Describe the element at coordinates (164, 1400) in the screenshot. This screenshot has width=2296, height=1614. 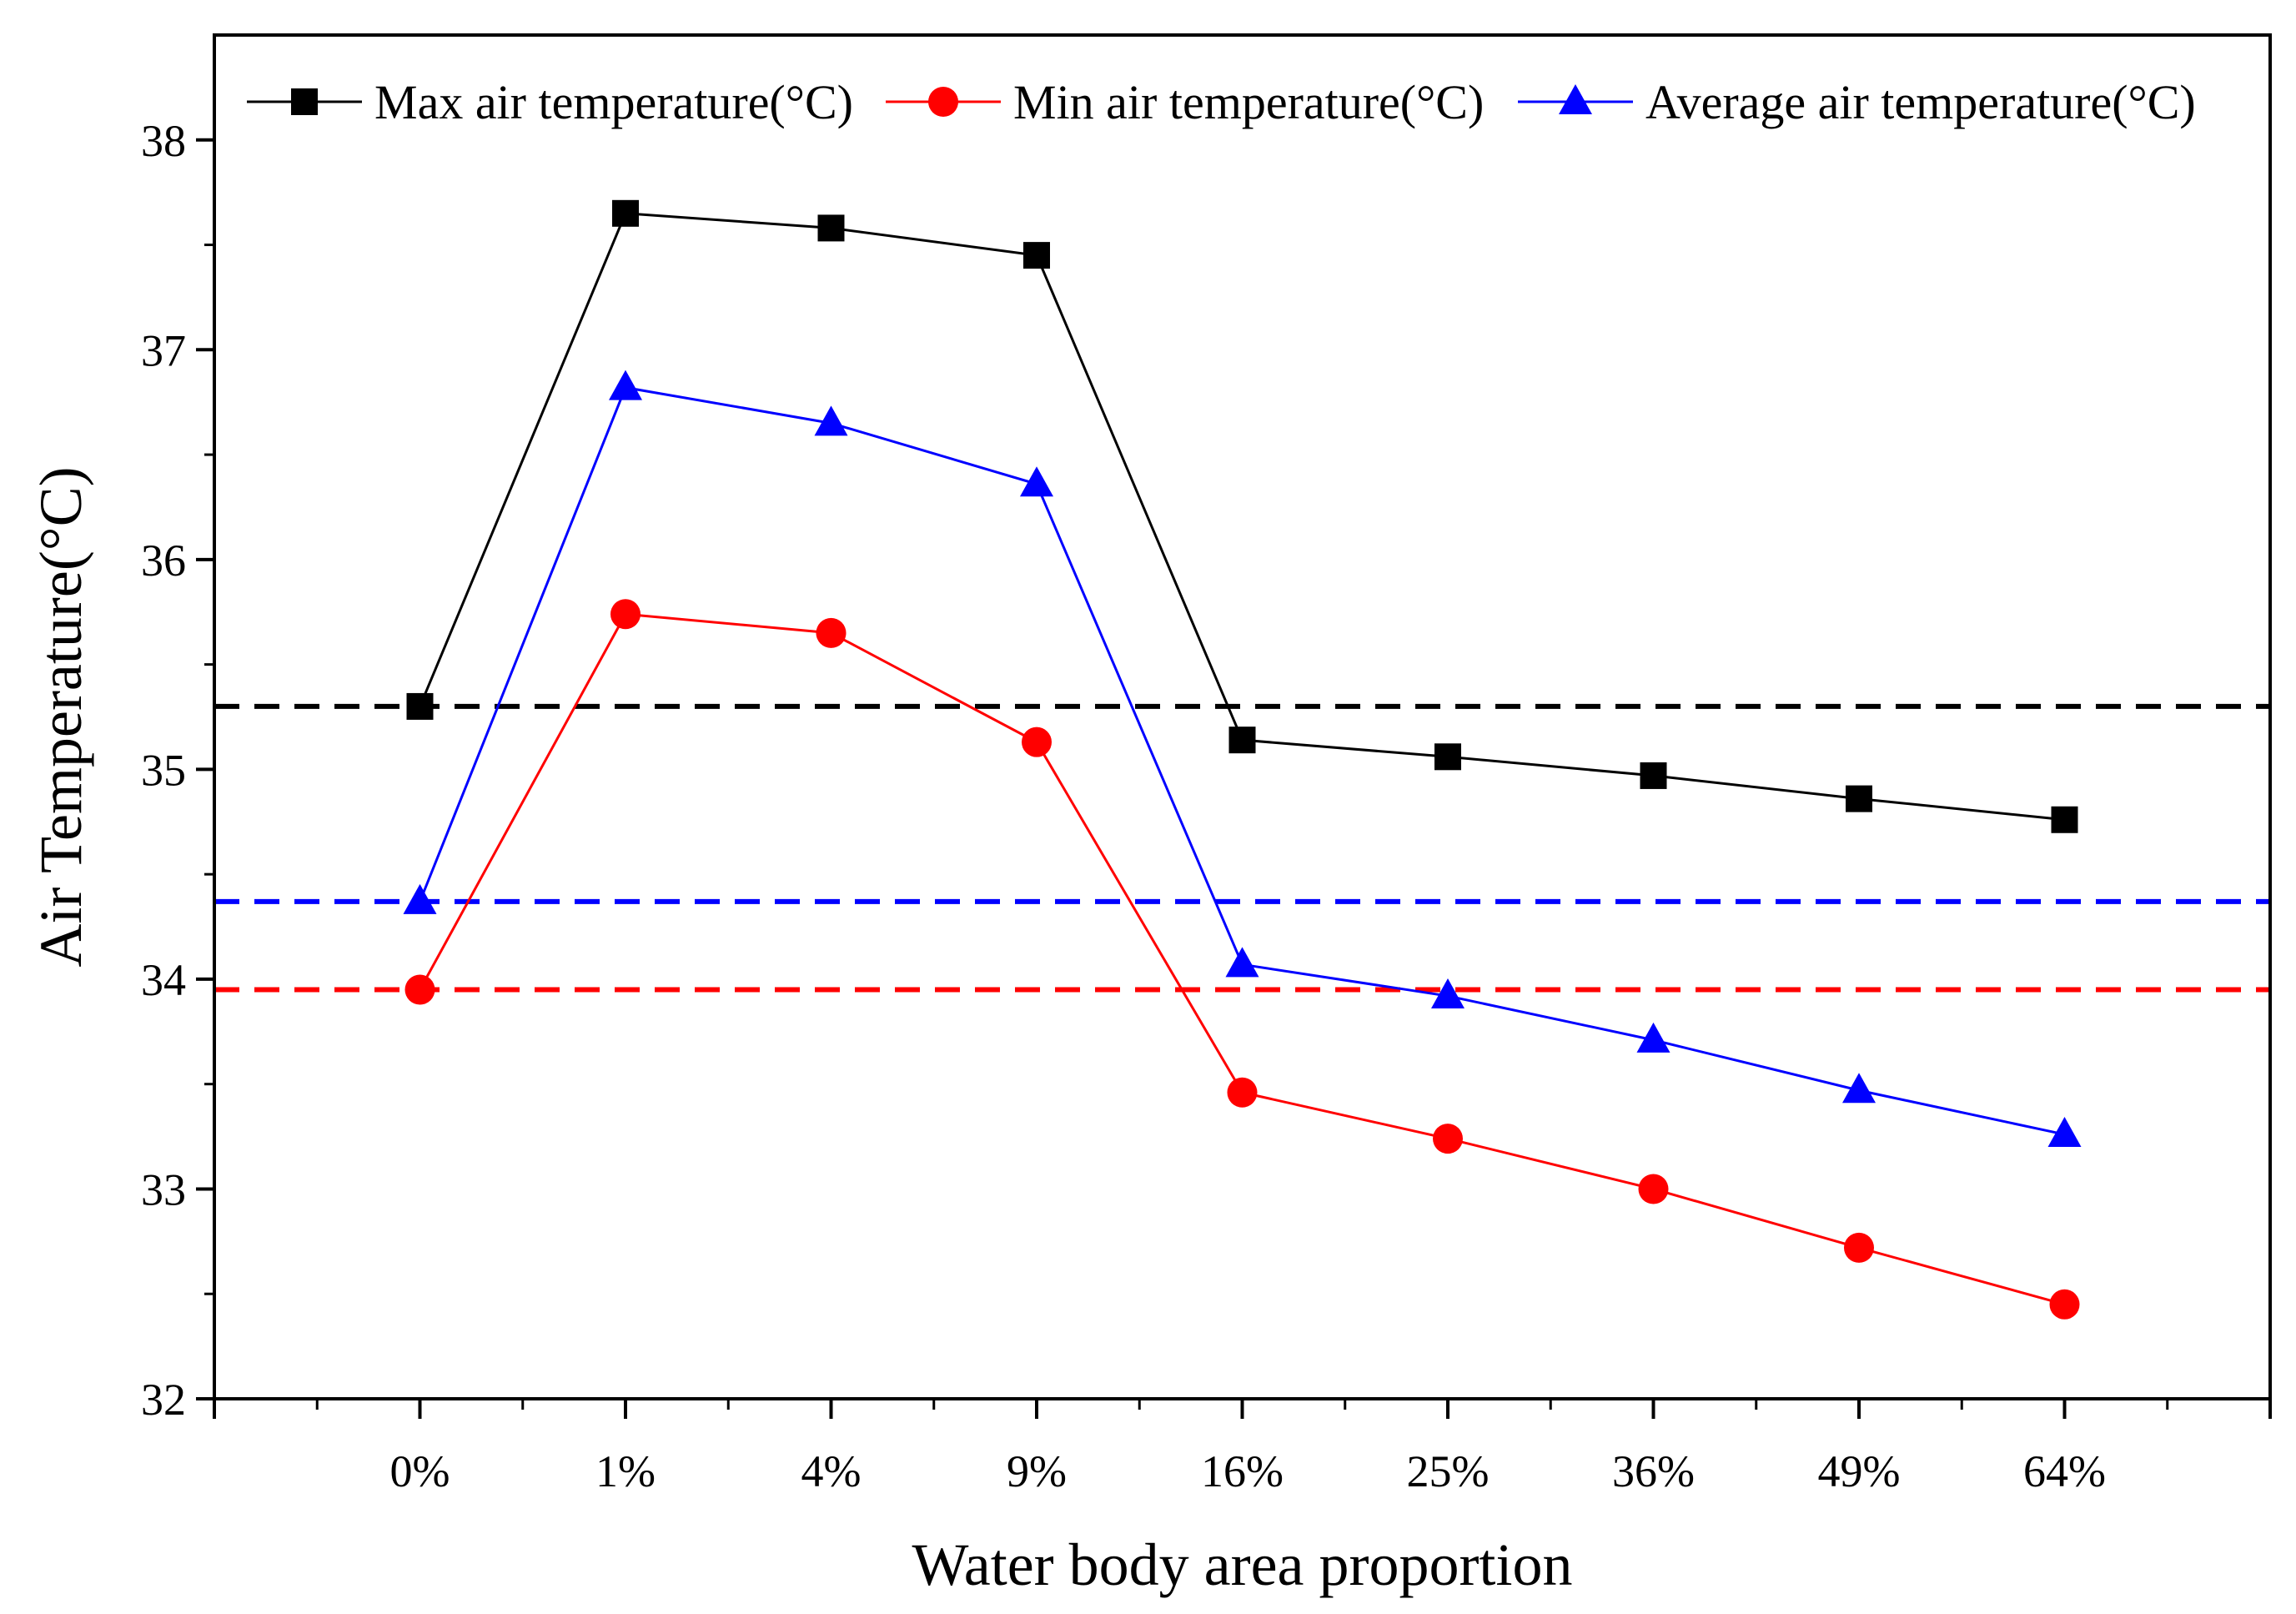
I see `y-tick-label: 32` at that location.